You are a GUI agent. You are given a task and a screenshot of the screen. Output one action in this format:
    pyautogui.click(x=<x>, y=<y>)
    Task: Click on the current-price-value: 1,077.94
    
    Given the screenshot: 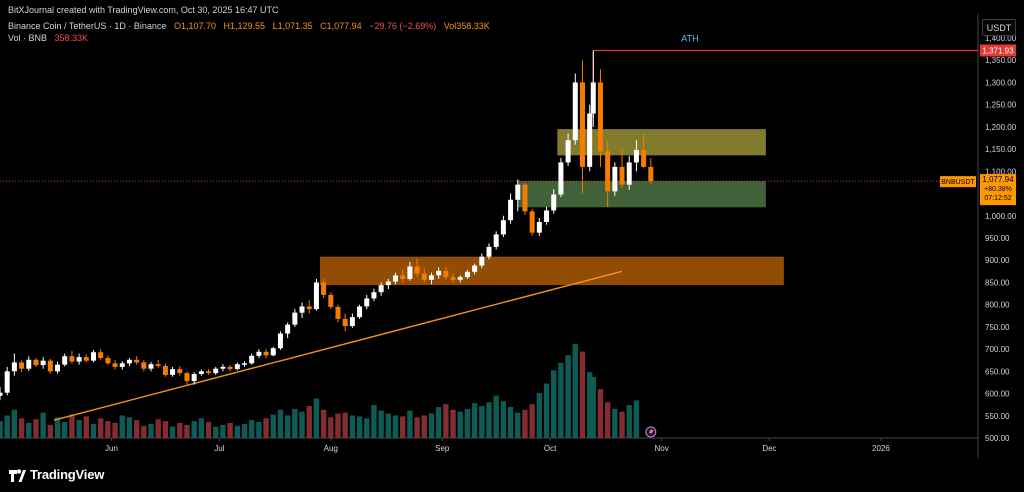 What is the action you would take?
    pyautogui.click(x=998, y=179)
    